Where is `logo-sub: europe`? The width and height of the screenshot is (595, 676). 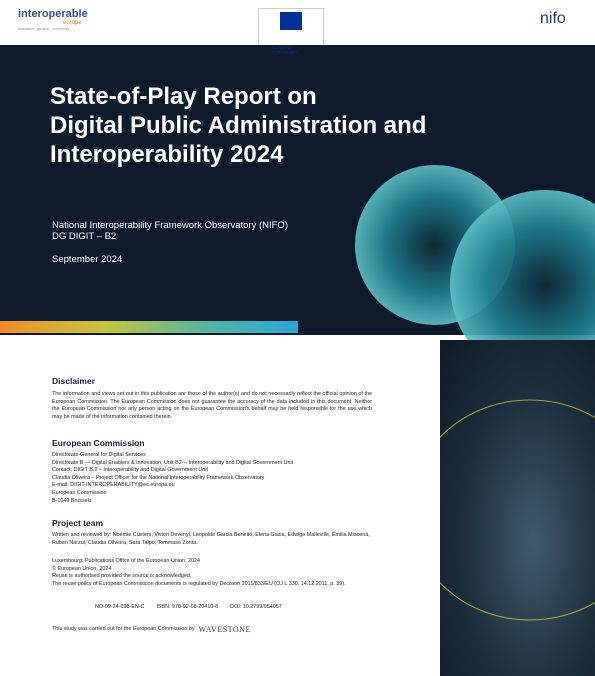
logo-sub: europe is located at coordinates (72, 23).